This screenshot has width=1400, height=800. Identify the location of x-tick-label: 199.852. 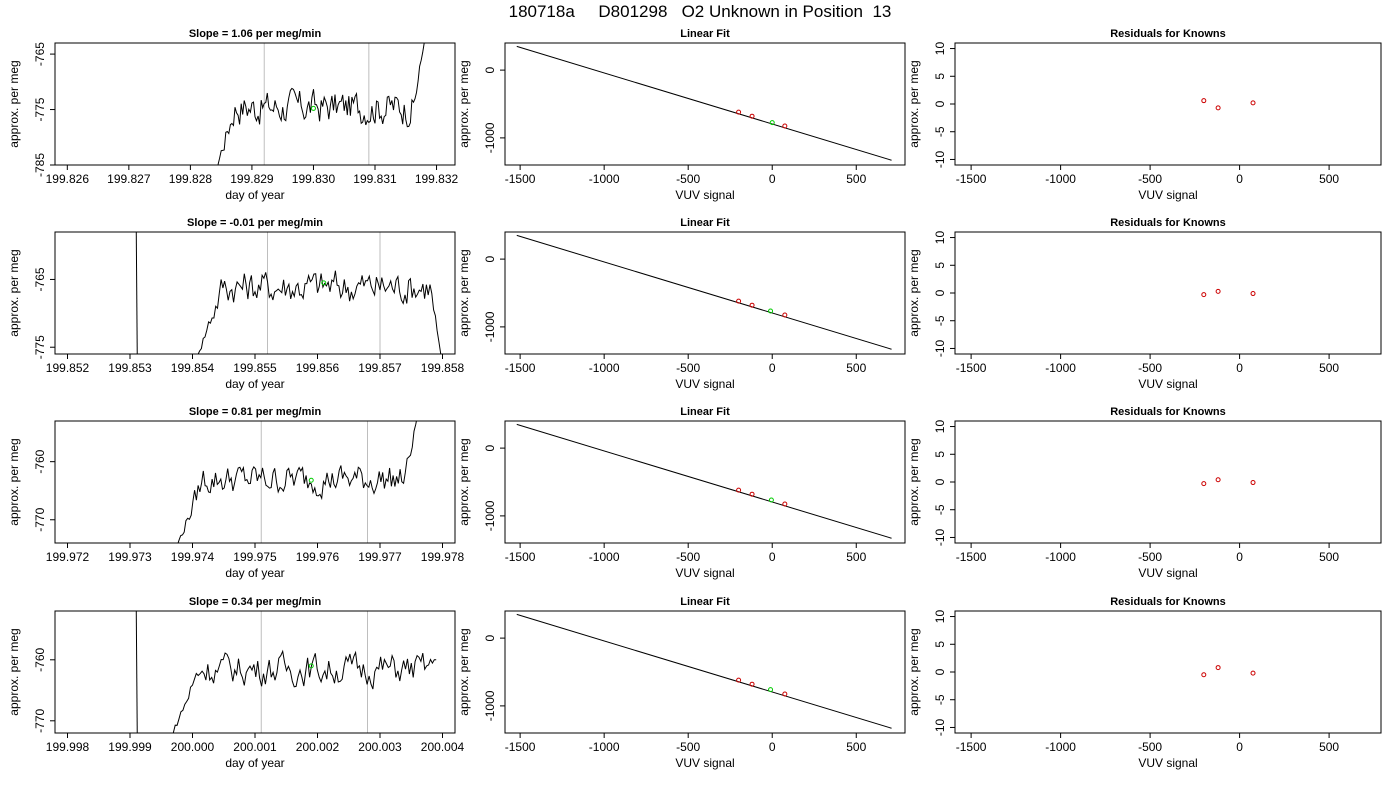
(68, 368).